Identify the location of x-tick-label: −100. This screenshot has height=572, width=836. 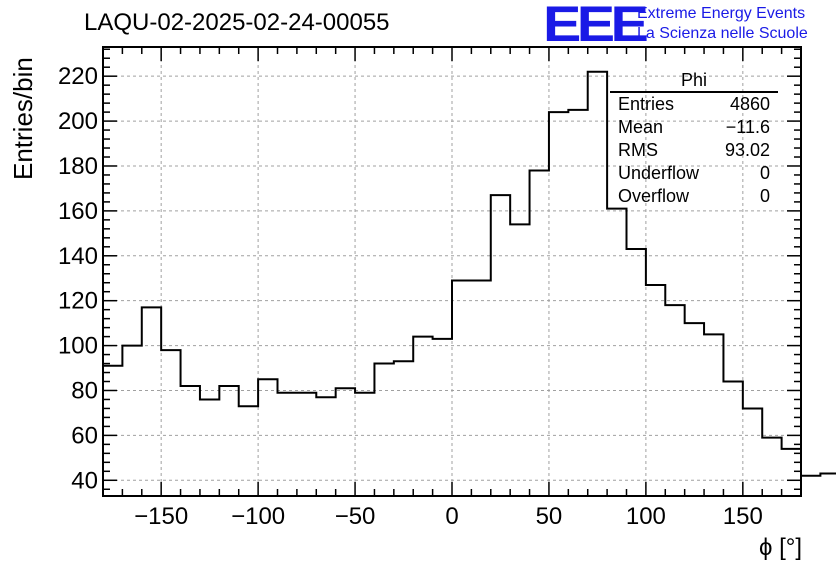
(258, 516).